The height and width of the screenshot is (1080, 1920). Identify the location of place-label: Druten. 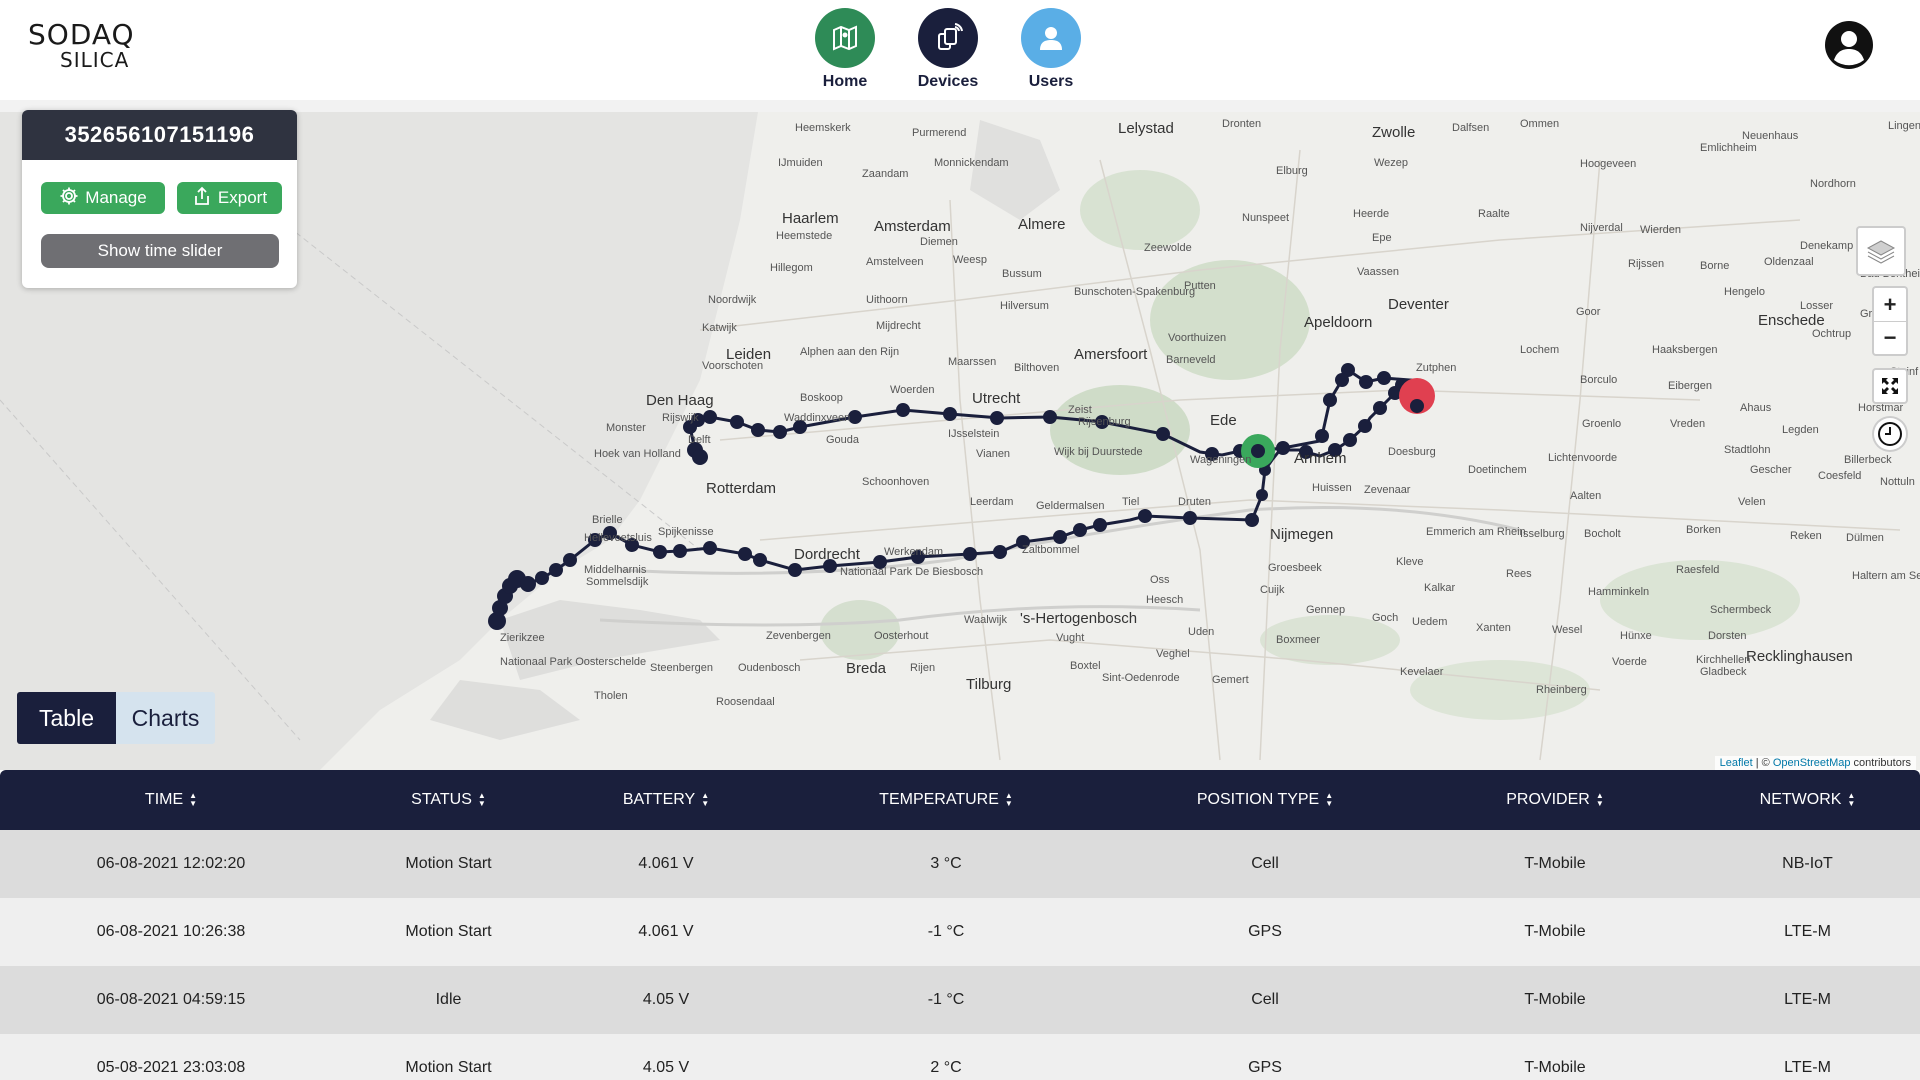
(1195, 502).